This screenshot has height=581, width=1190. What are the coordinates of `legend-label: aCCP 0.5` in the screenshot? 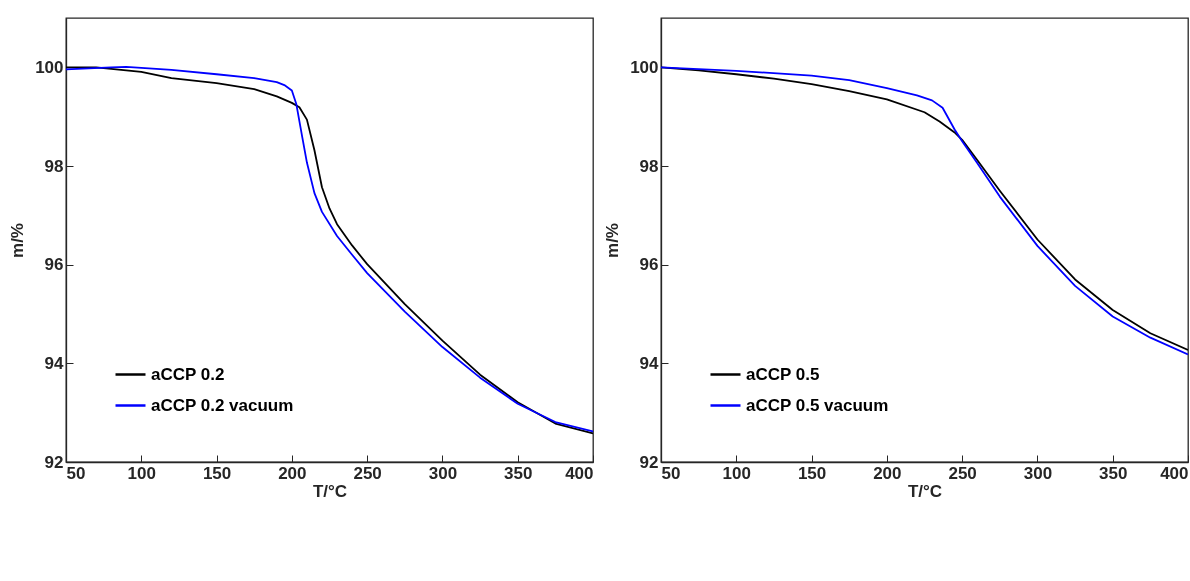 It's located at (783, 374).